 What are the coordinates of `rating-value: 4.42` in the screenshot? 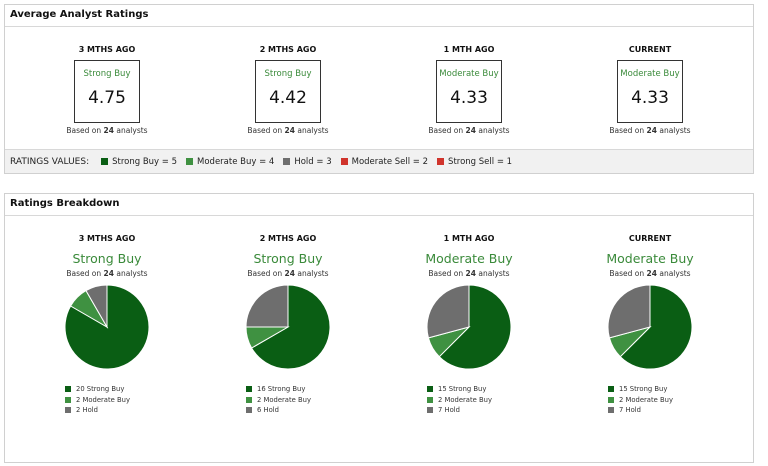 It's located at (288, 98).